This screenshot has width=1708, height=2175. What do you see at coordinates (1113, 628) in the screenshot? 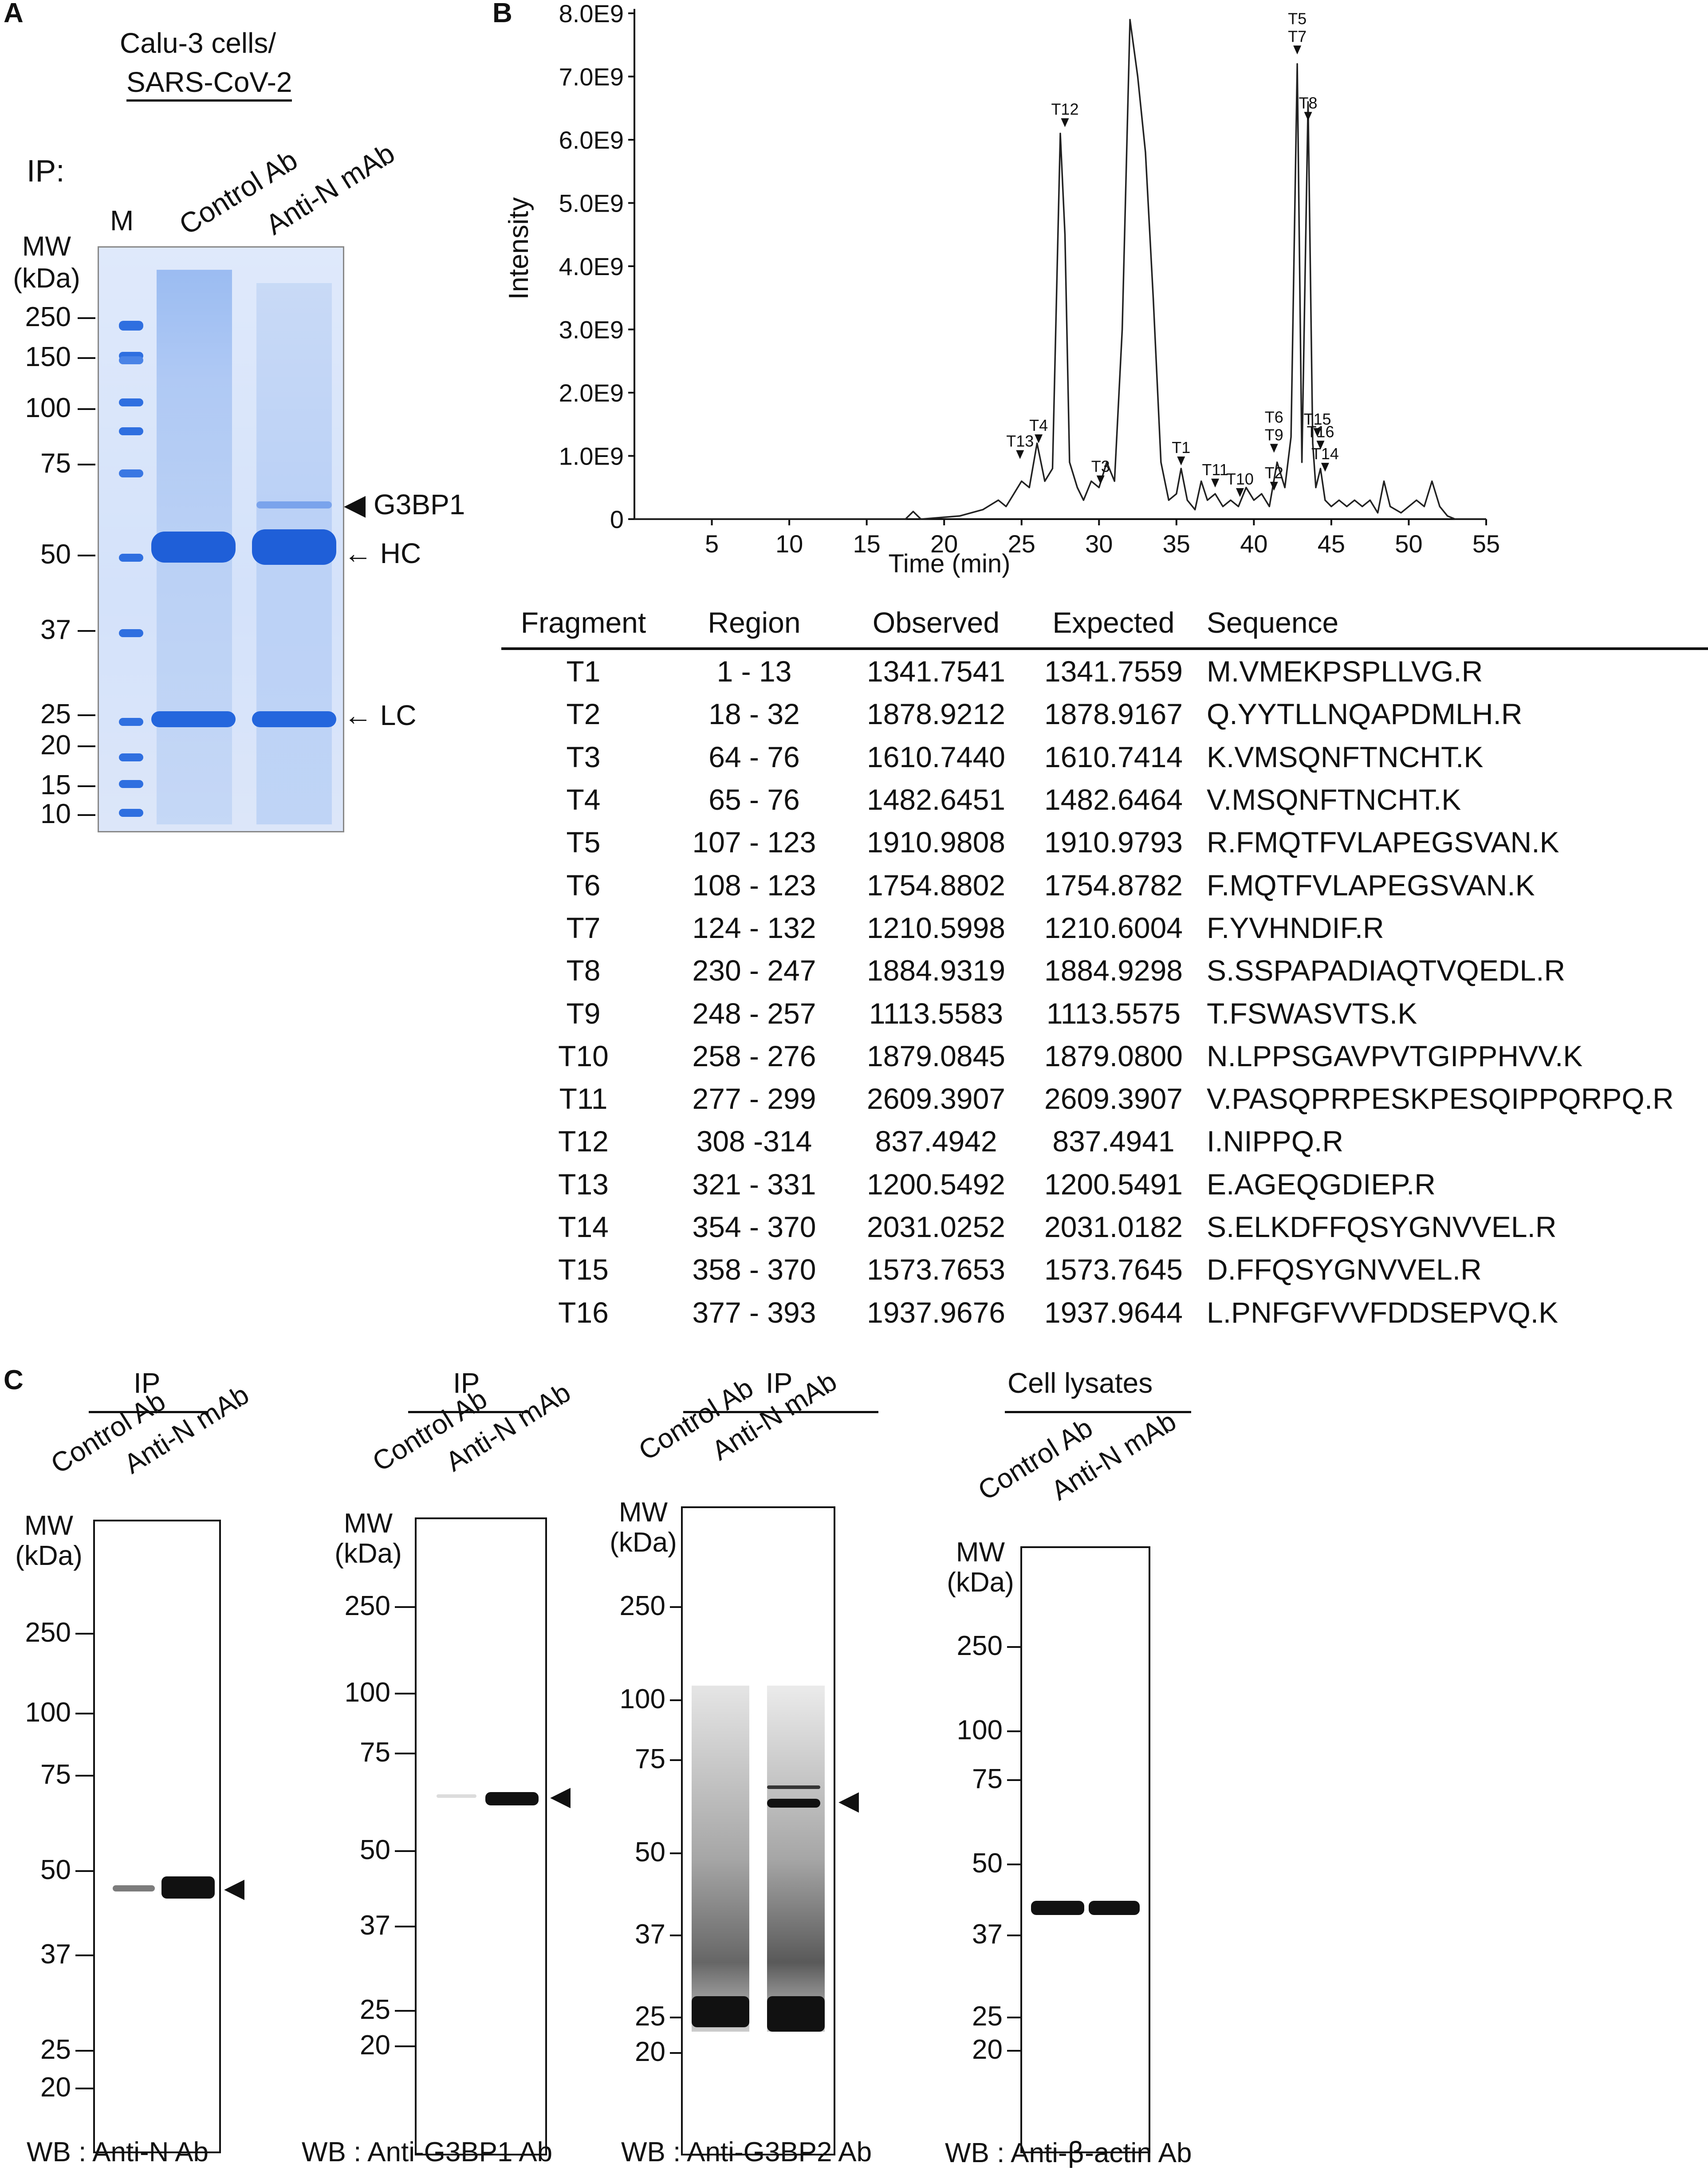
I see `table-header: Expected` at bounding box center [1113, 628].